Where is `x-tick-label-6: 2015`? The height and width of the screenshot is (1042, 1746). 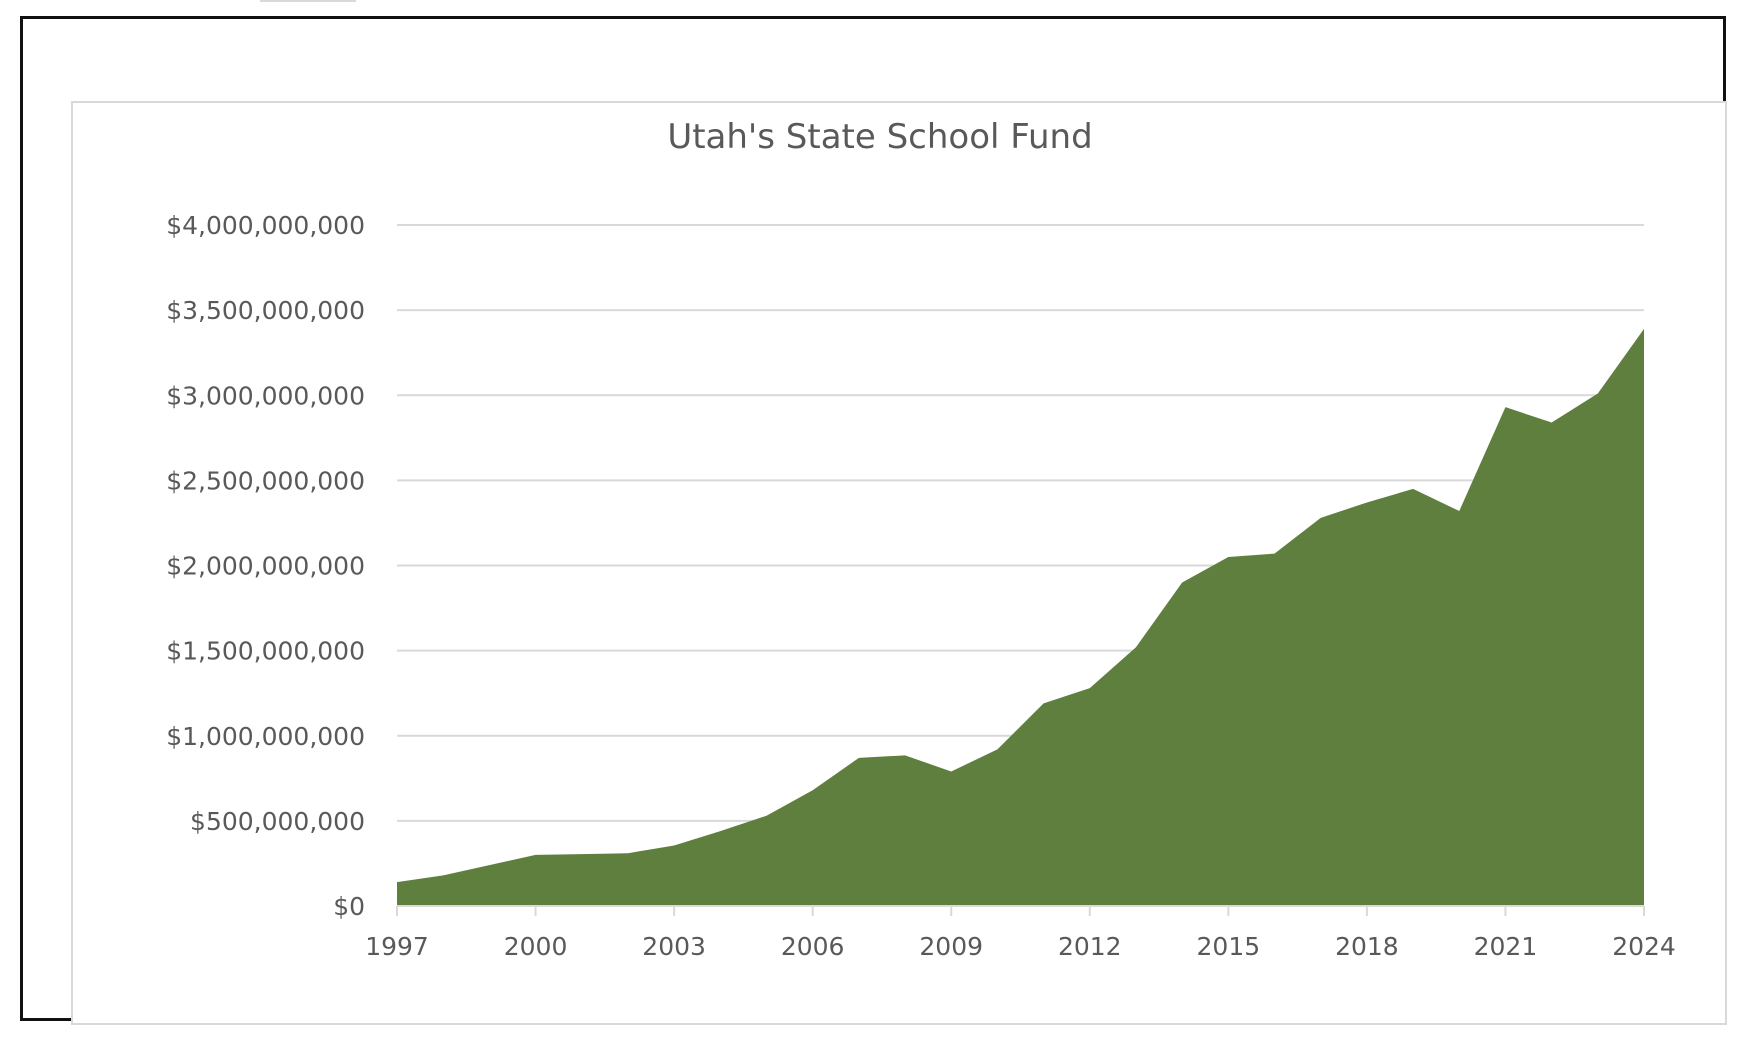 x-tick-label-6: 2015 is located at coordinates (1229, 946).